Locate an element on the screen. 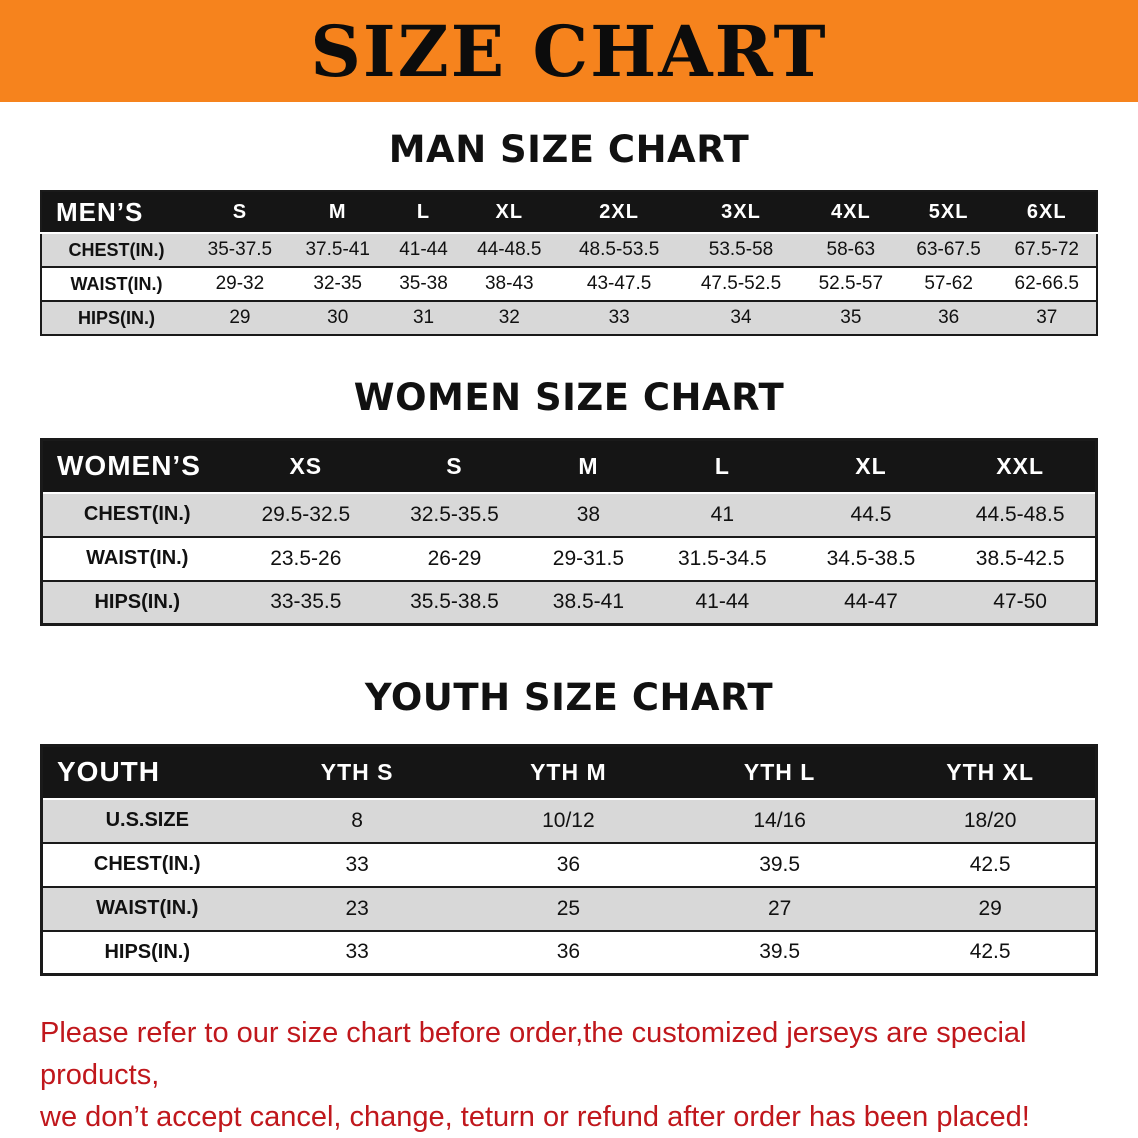  data-cell: 43-47.5 is located at coordinates (619, 283).